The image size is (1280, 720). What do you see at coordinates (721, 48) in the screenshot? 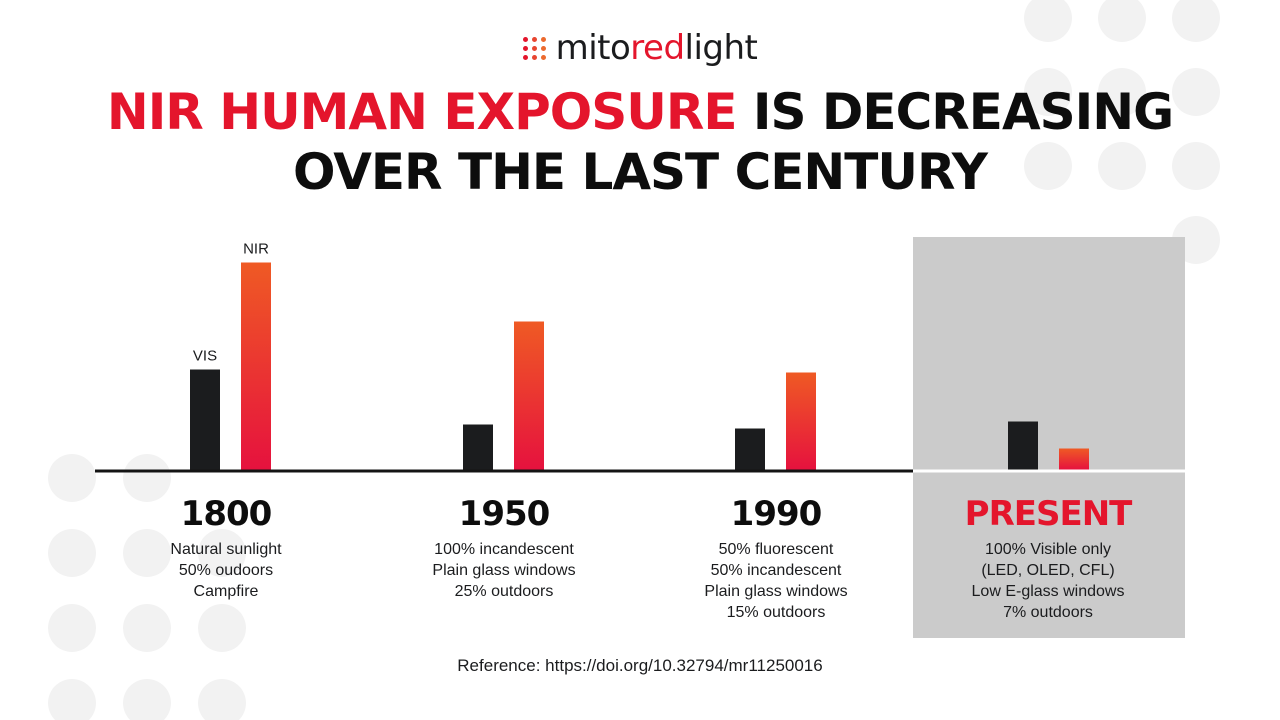
I see `brand-name-suffix: light` at bounding box center [721, 48].